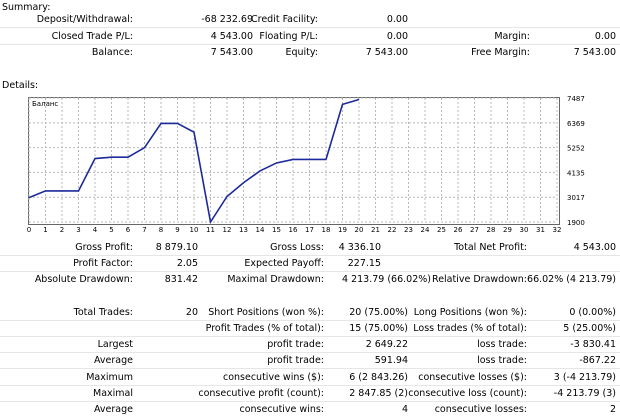  I want to click on expected-payoff-value: 227.15, so click(364, 263).